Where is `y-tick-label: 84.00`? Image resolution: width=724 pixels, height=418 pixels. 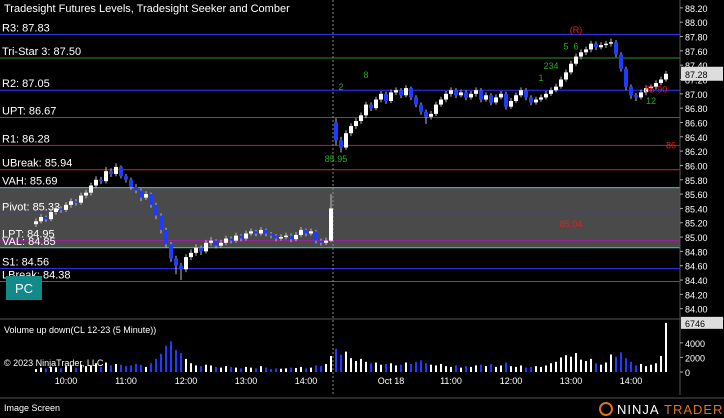
y-tick-label: 84.00 is located at coordinates (696, 310).